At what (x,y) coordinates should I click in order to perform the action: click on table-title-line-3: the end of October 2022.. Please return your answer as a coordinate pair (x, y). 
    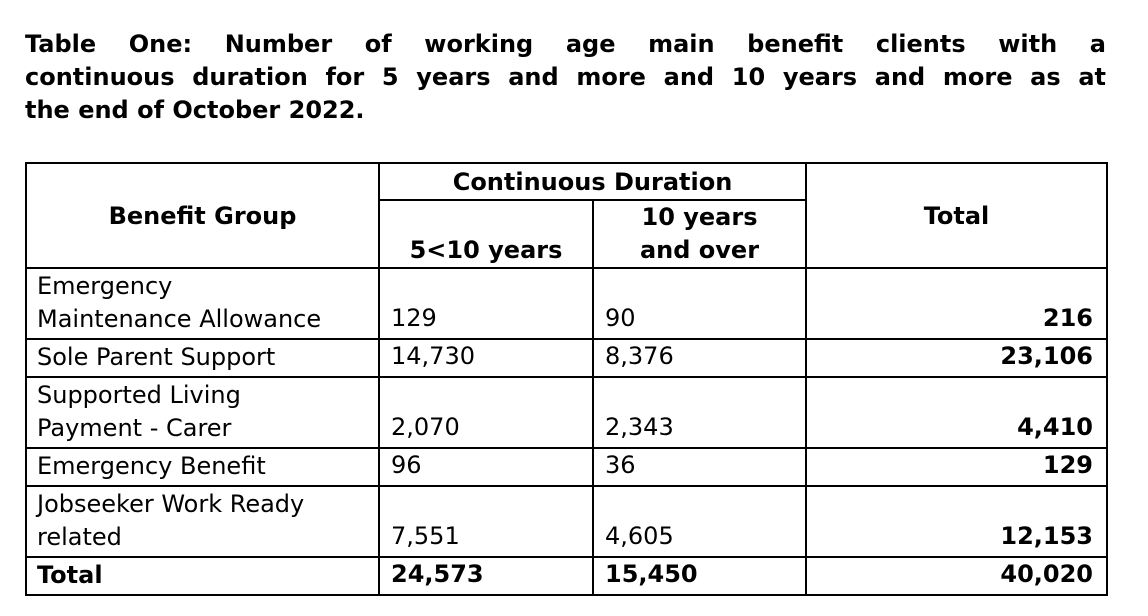
    Looking at the image, I should click on (195, 110).